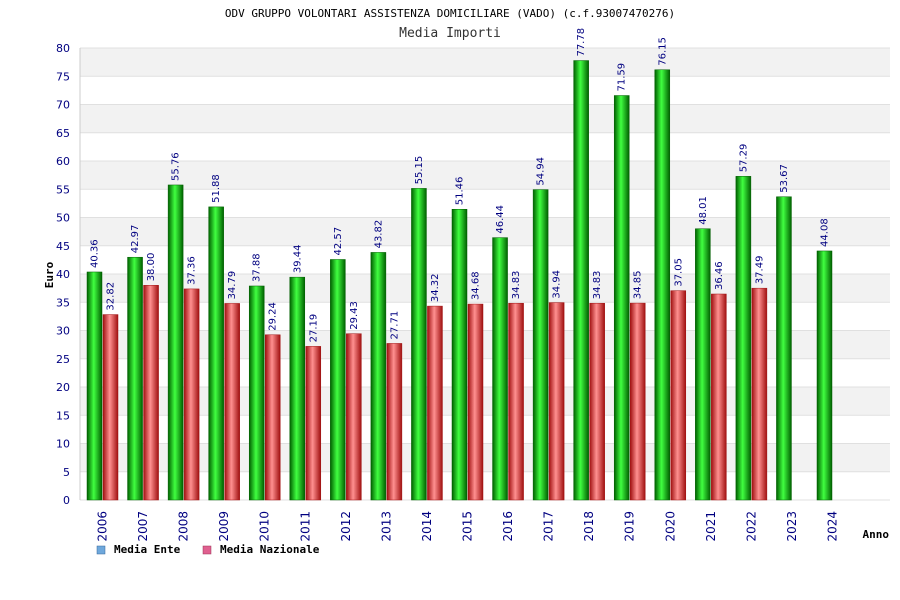 Image resolution: width=900 pixels, height=600 pixels. What do you see at coordinates (662, 285) in the screenshot?
I see `bar-ente-2020` at bounding box center [662, 285].